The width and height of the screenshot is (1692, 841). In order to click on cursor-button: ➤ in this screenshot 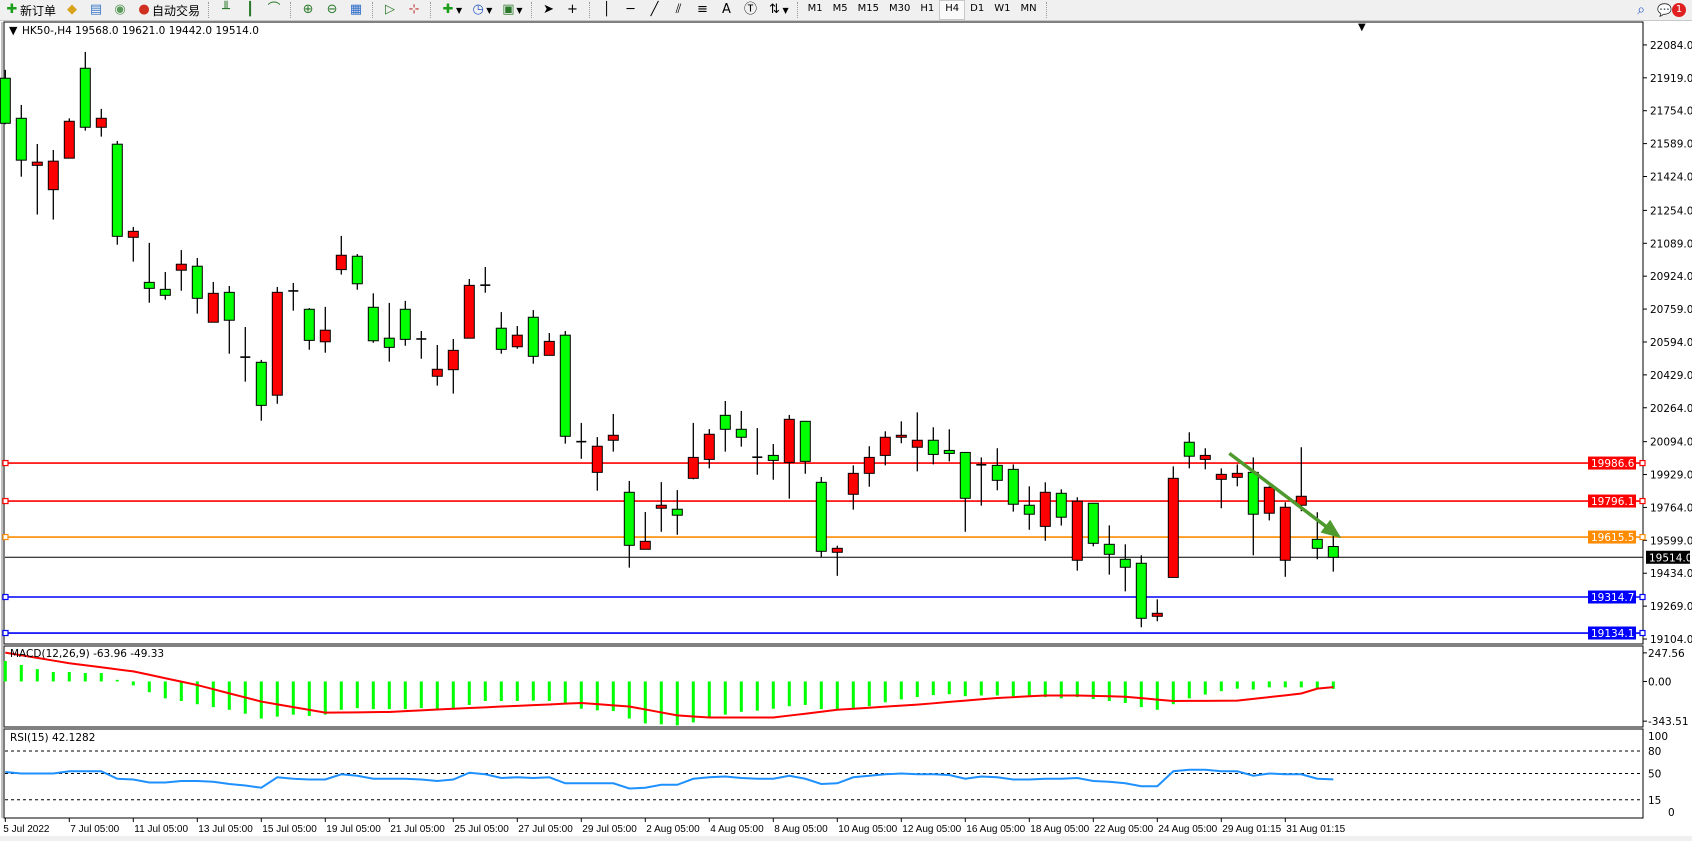, I will do `click(549, 10)`.